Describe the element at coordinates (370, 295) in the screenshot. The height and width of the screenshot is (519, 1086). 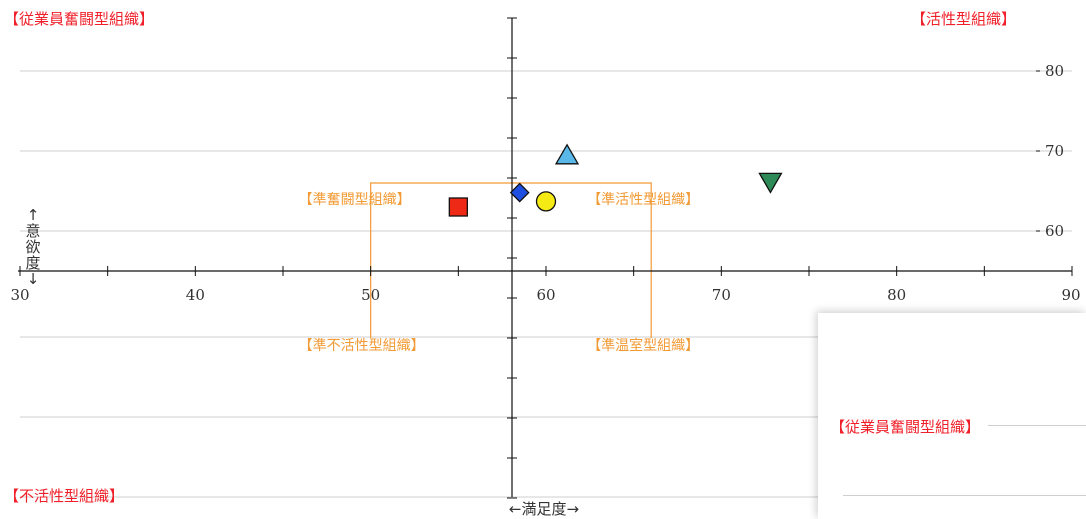
I see `x-tick-label: 50` at that location.